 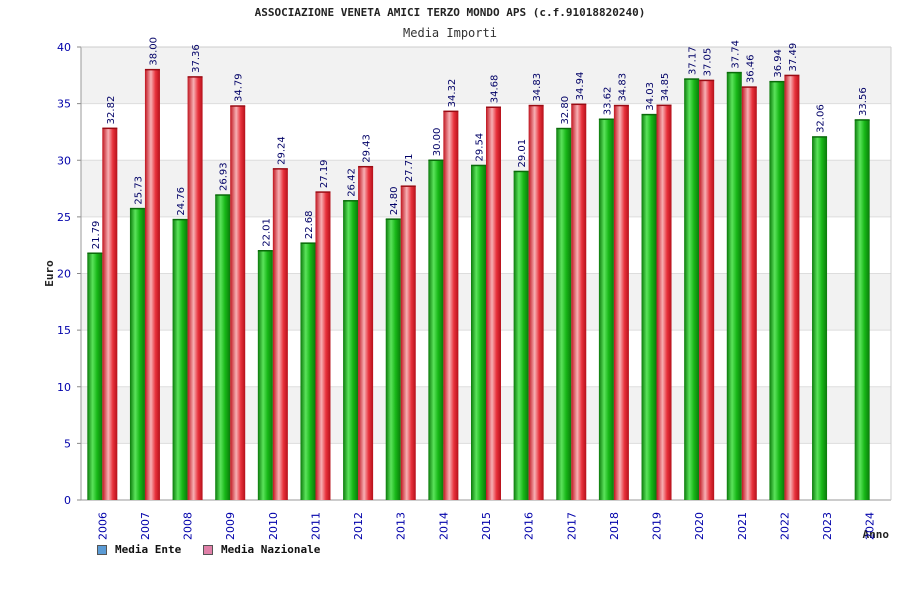 I want to click on data-label: 33.62, so click(x=607, y=101).